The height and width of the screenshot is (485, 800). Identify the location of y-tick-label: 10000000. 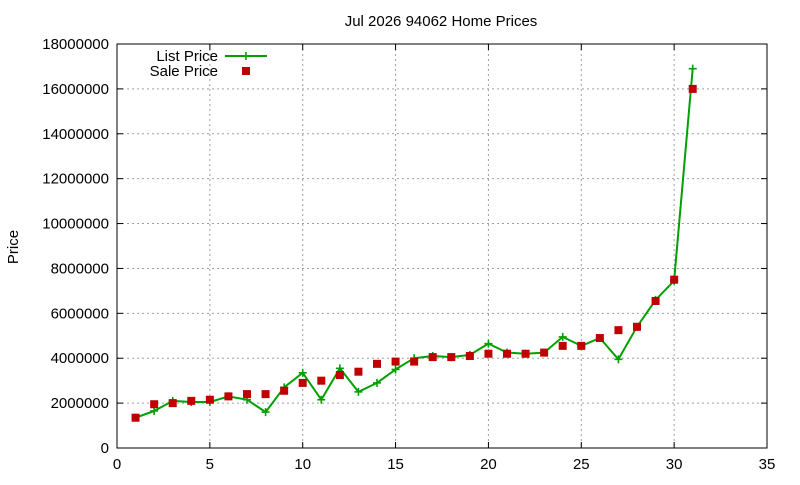
(75, 224).